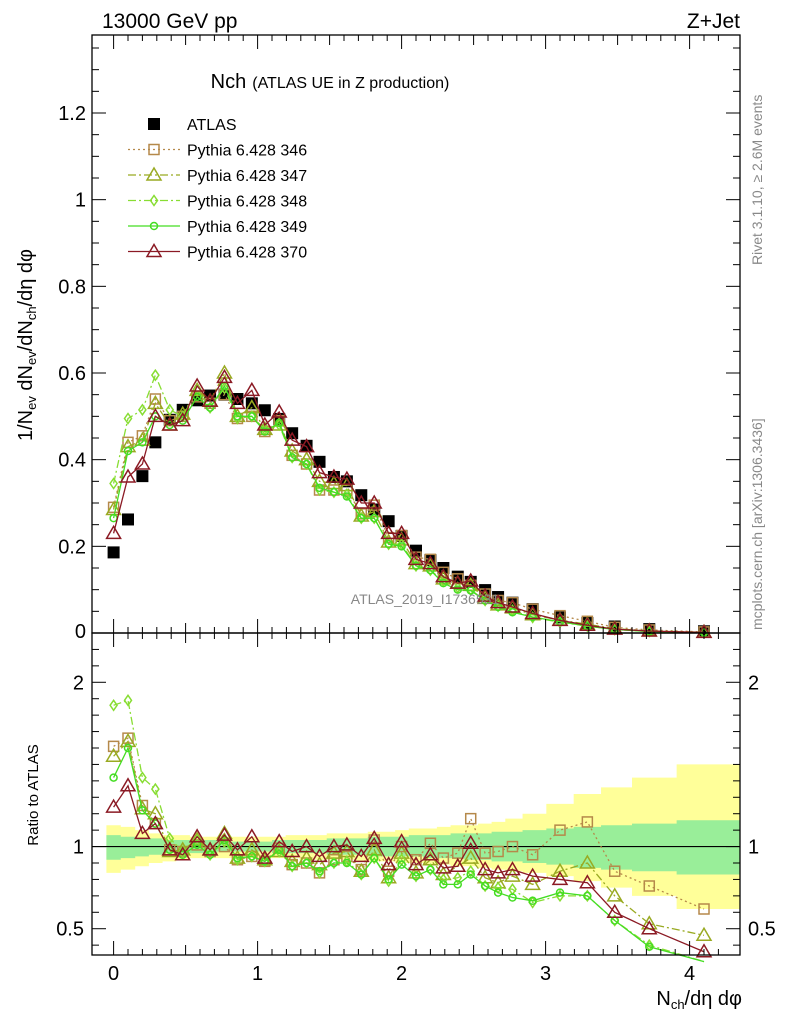  What do you see at coordinates (247, 176) in the screenshot?
I see `legend-label-p347: Pythia 6.428 347` at bounding box center [247, 176].